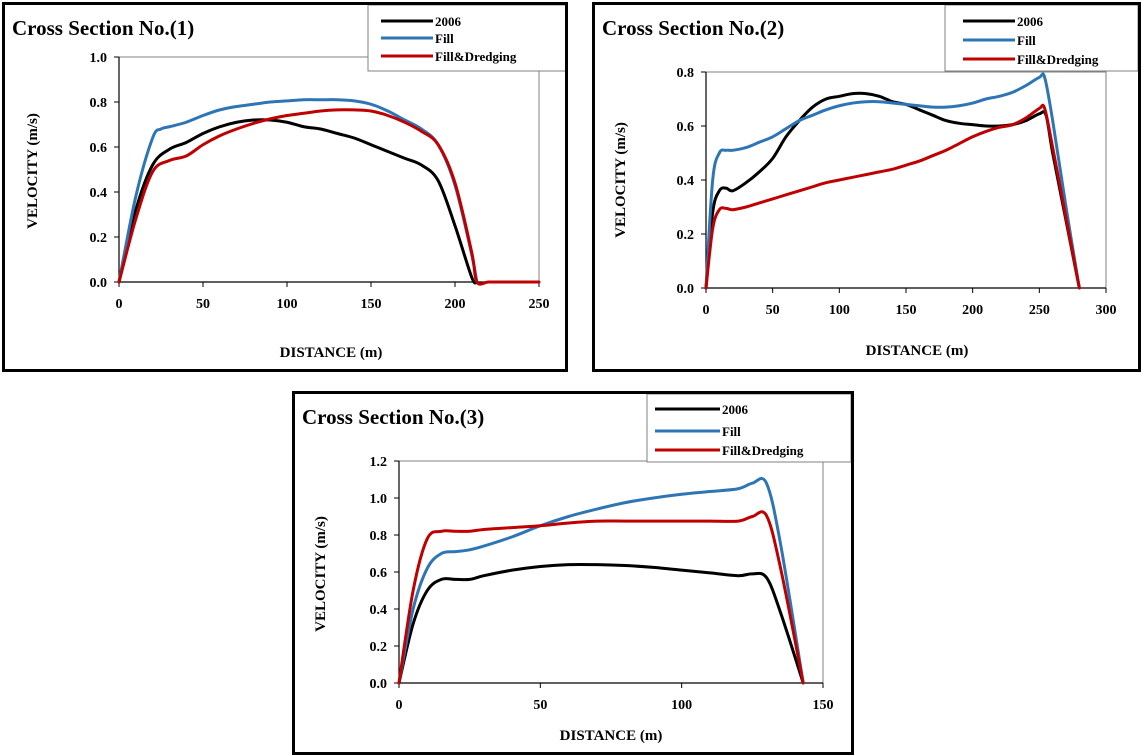  I want to click on cs3-y-tick-label: 0.2, so click(379, 647).